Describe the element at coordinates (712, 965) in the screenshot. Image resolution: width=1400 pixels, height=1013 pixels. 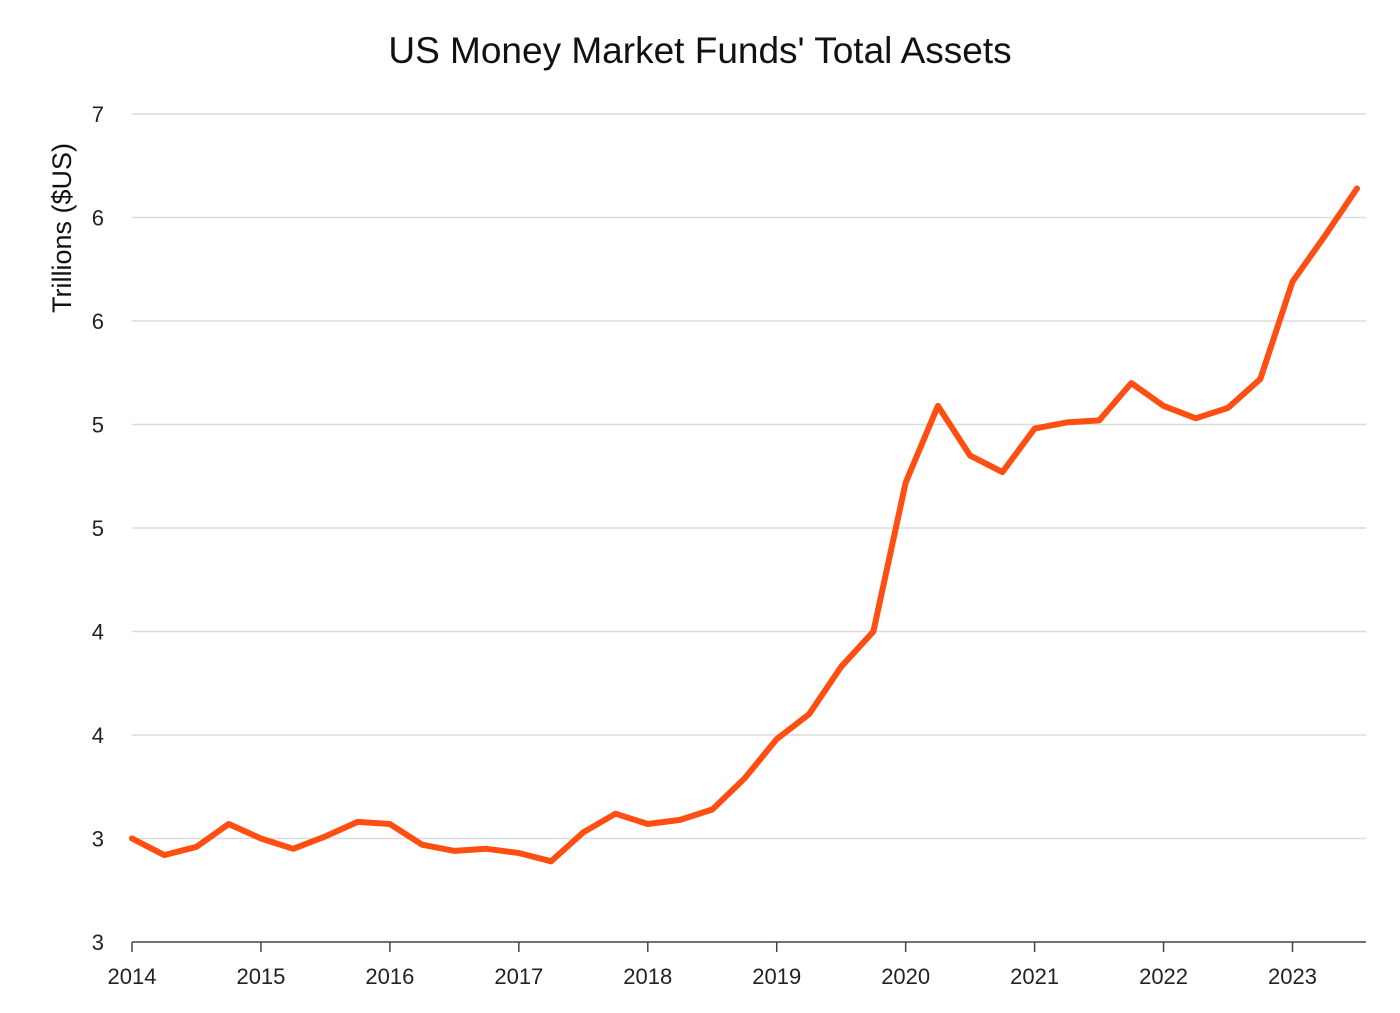
I see `x-axis-ticks: 2014 2015 2016 2017 2018 2019 2020 2021 2022 2023` at that location.